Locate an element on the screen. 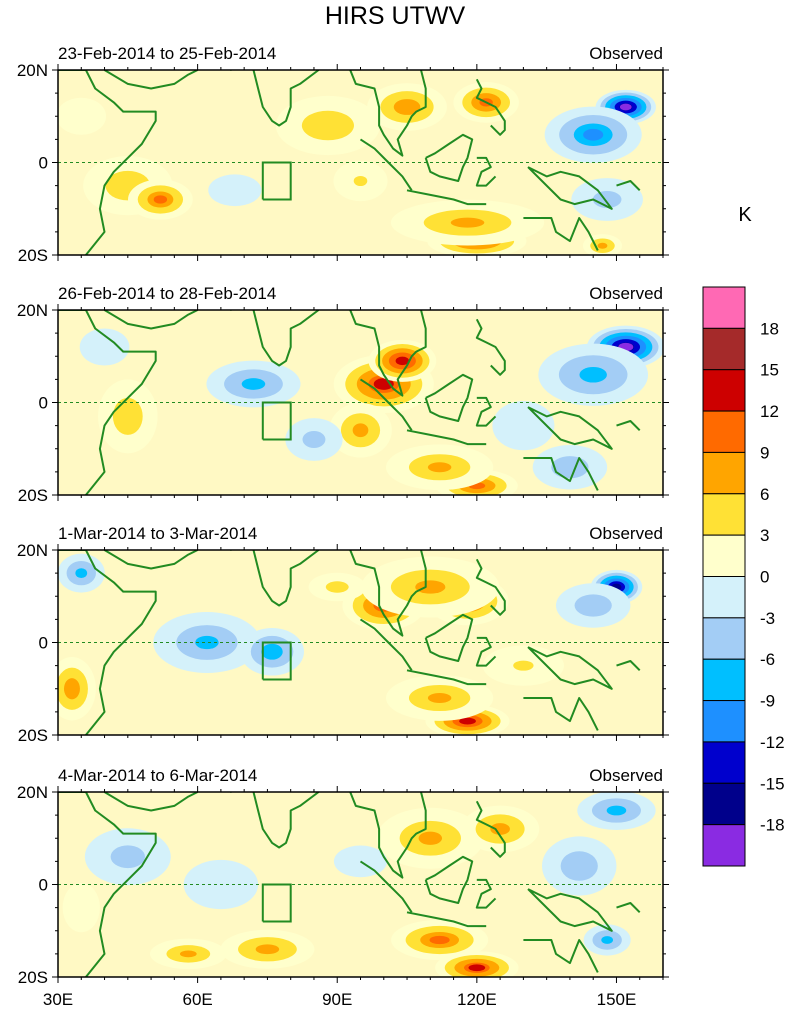 The image size is (791, 1013). longitude-axis: 30E 60E 90E 120E 150E is located at coordinates (339, 999).